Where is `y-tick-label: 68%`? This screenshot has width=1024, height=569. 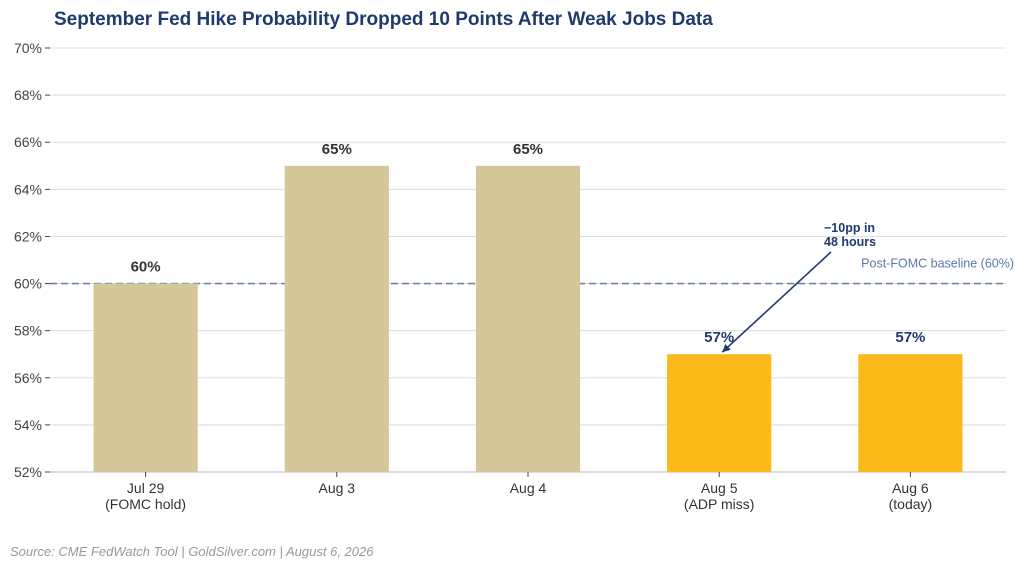
y-tick-label: 68% is located at coordinates (28, 95).